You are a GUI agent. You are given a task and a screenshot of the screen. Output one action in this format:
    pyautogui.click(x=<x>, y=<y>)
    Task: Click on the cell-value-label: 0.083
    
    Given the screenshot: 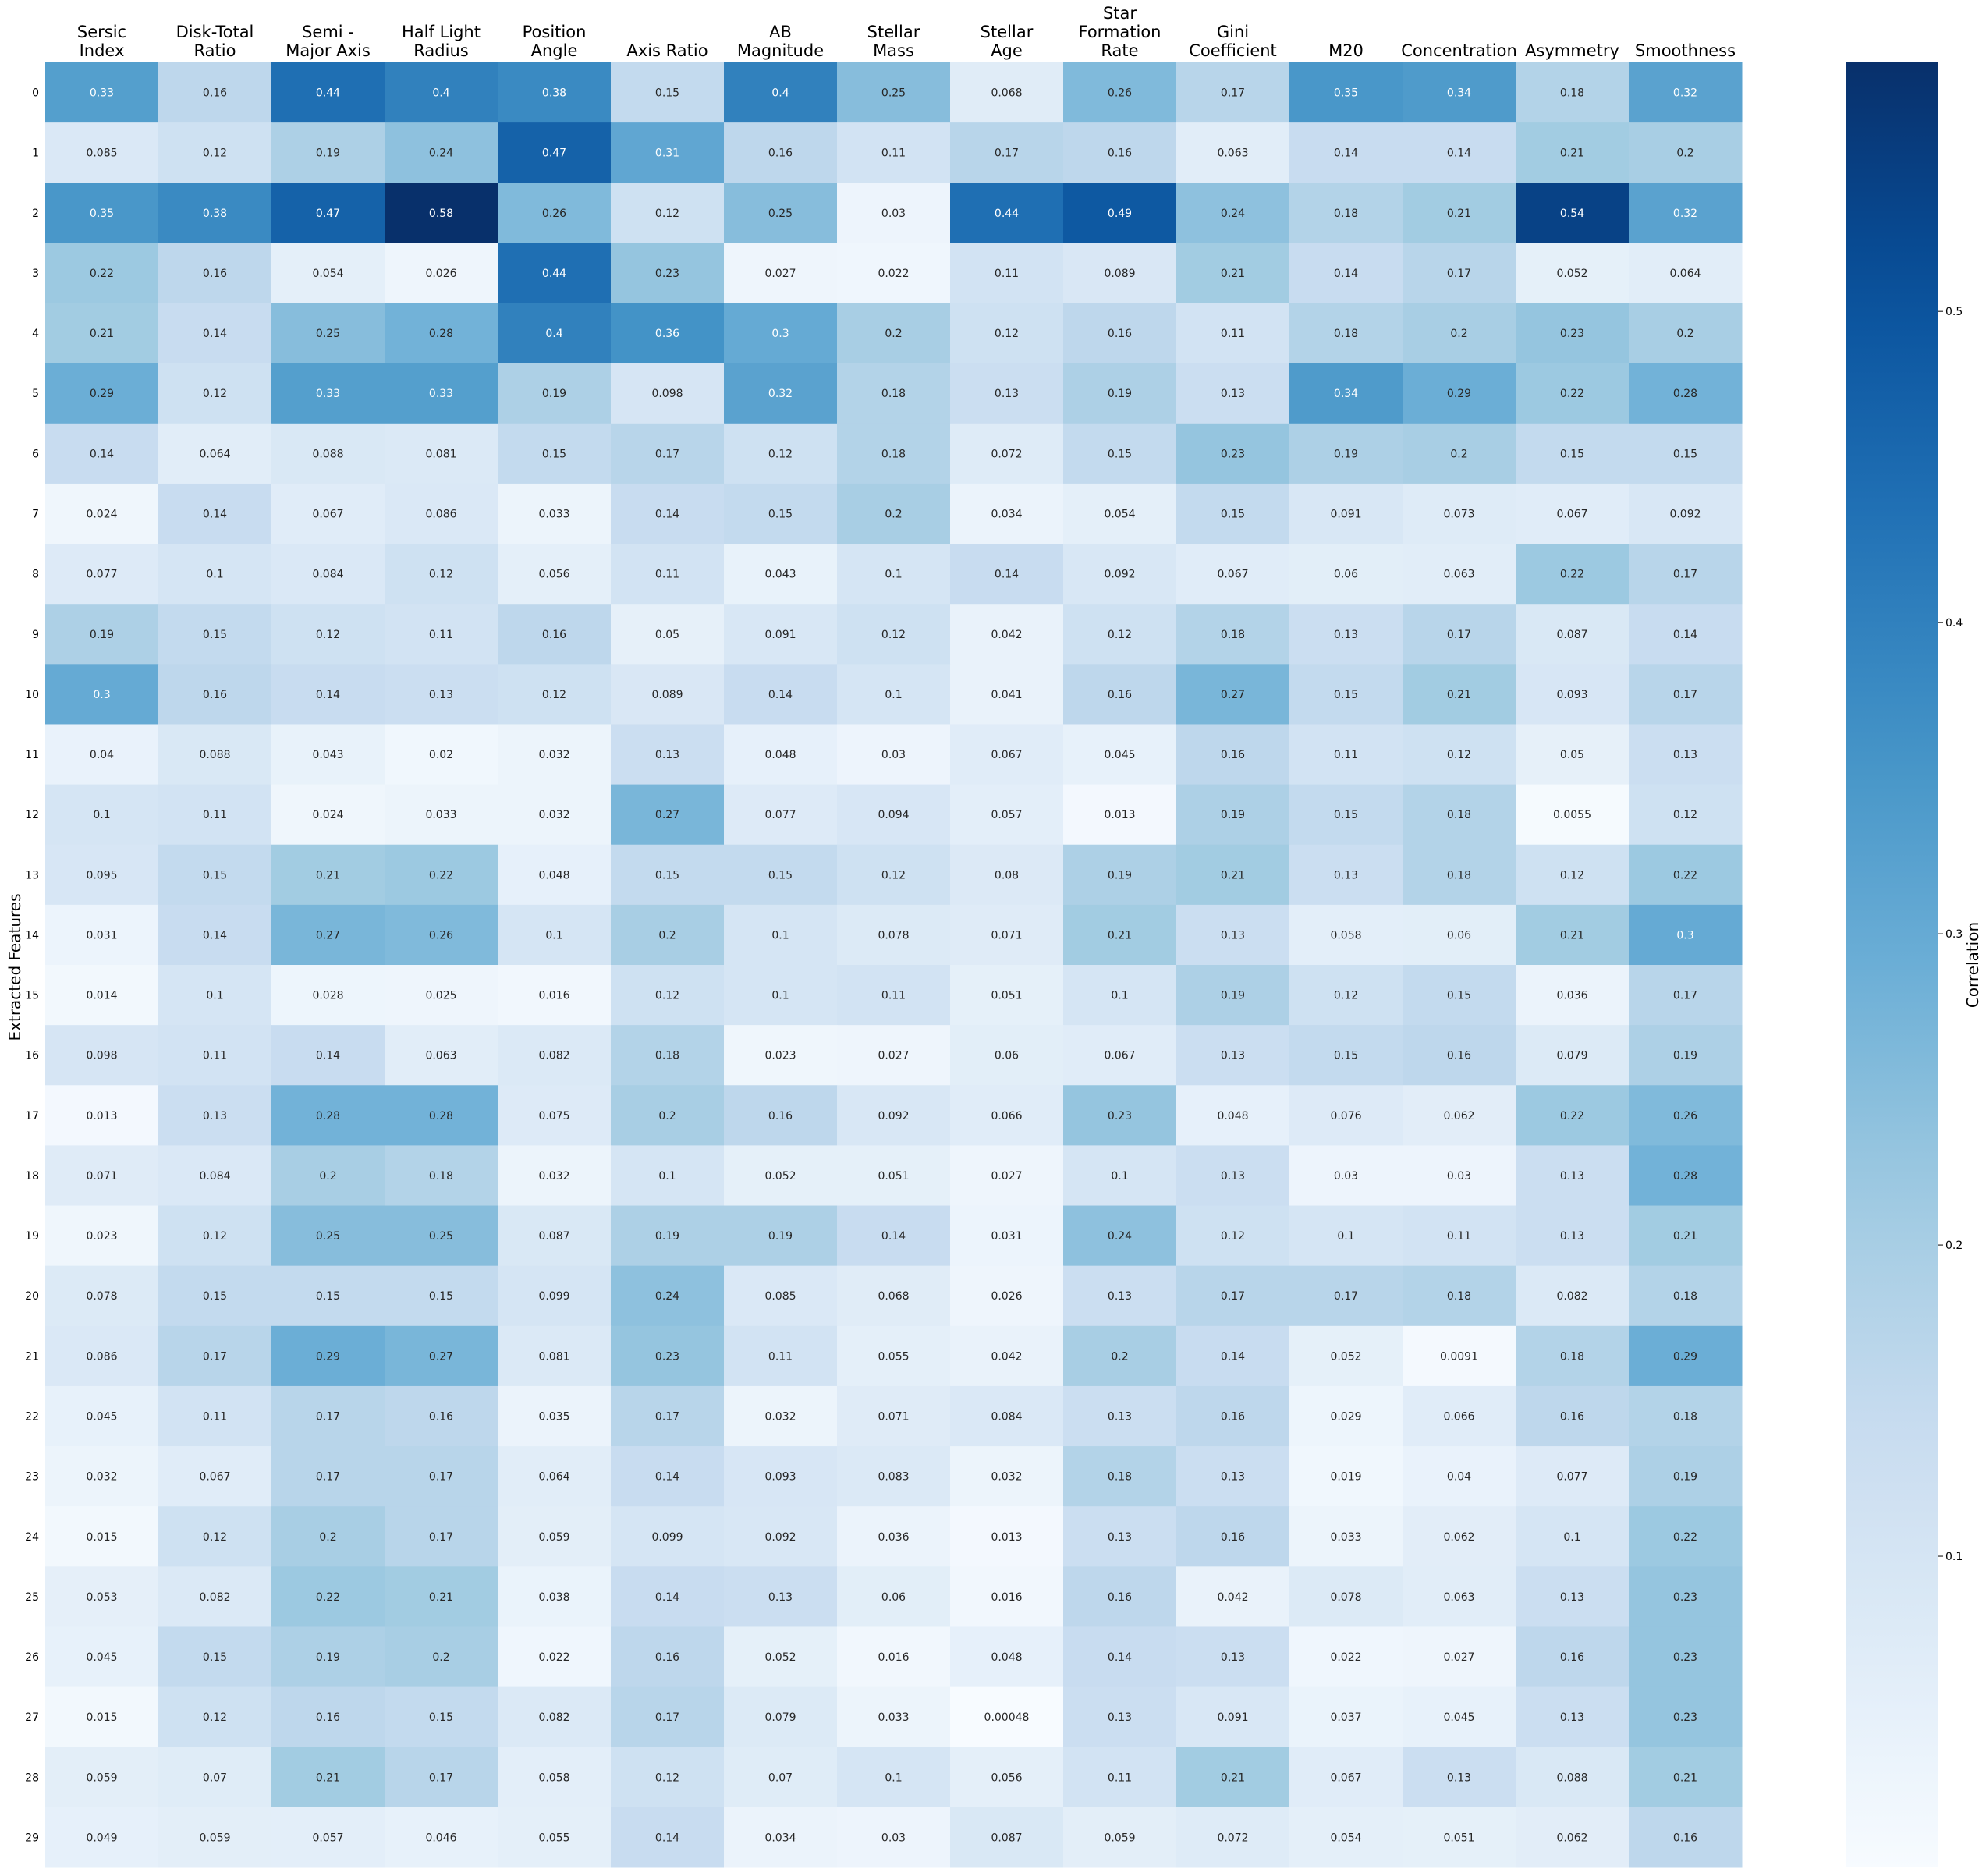 What is the action you would take?
    pyautogui.click(x=893, y=1477)
    